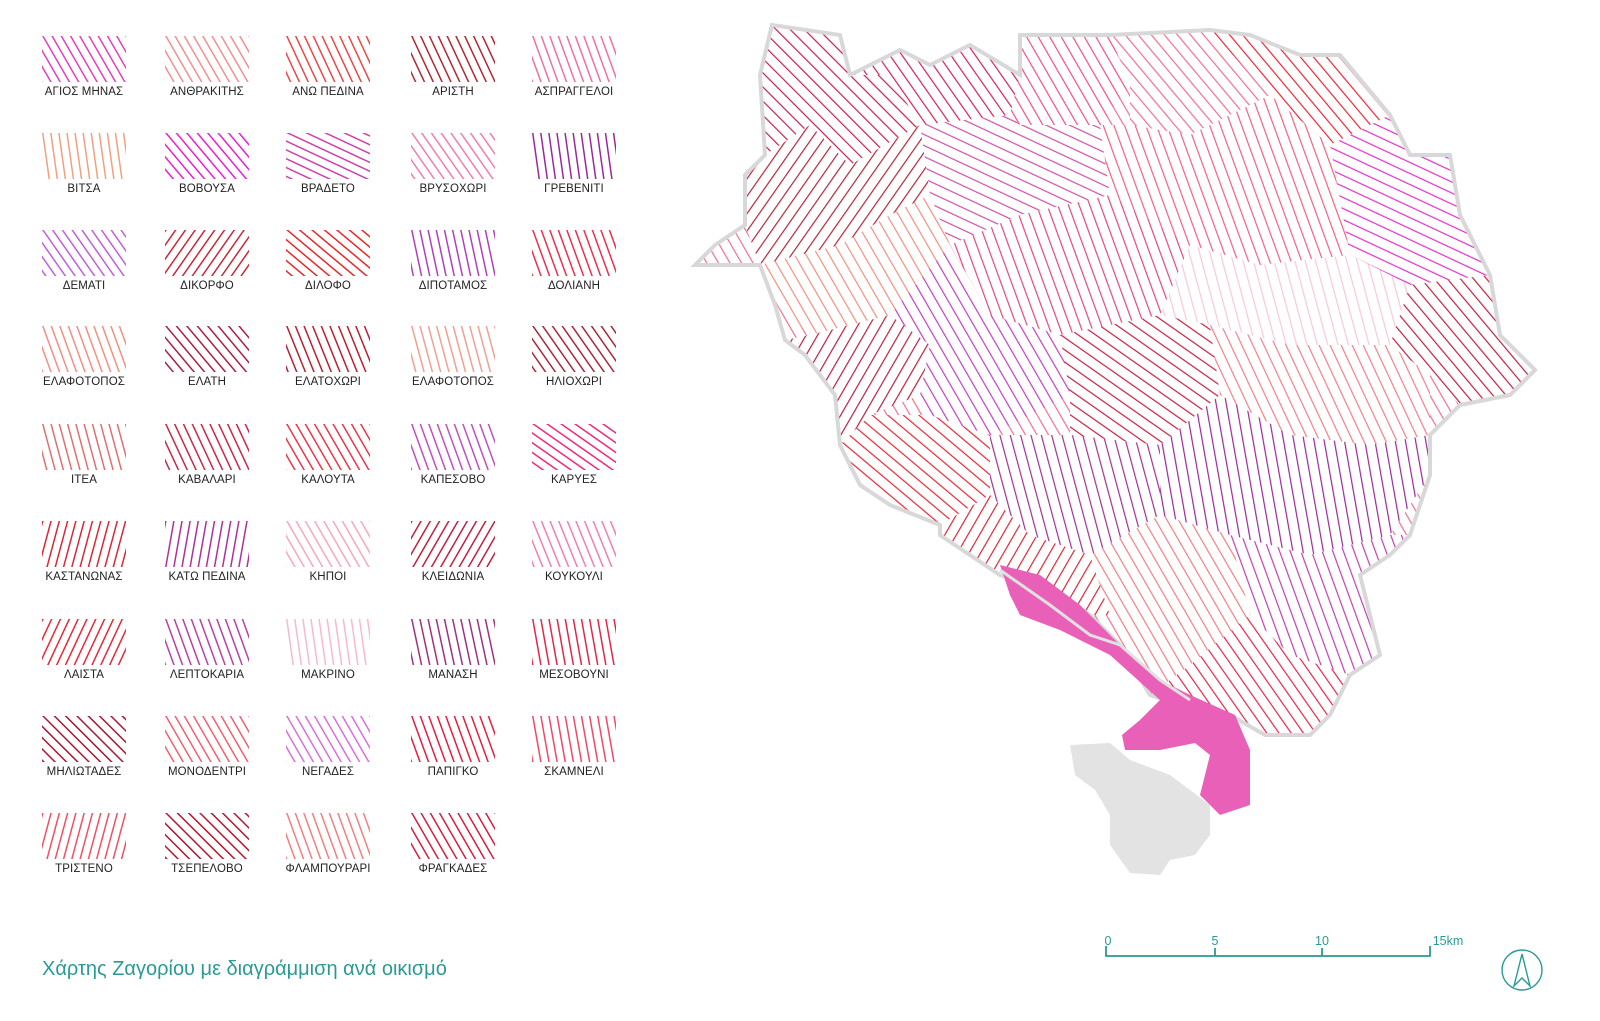 This screenshot has width=1600, height=1021. Describe the element at coordinates (451, 664) in the screenshot. I see `legend-item: ΜΑΝΑΣΗ` at that location.